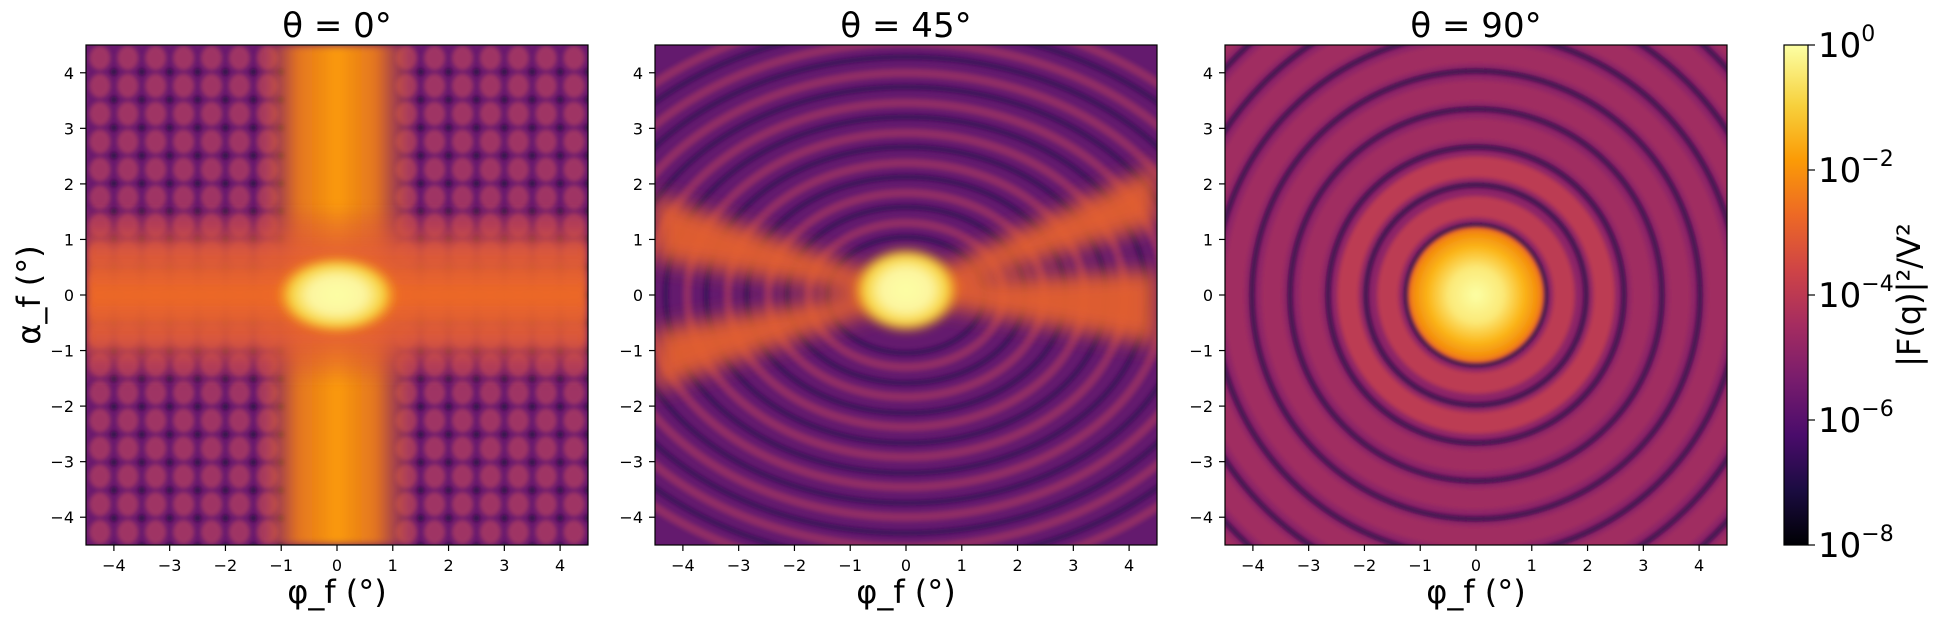 This screenshot has width=1952, height=623. I want to click on colorbar-tick-label: 10⁻⁴, so click(1856, 294).